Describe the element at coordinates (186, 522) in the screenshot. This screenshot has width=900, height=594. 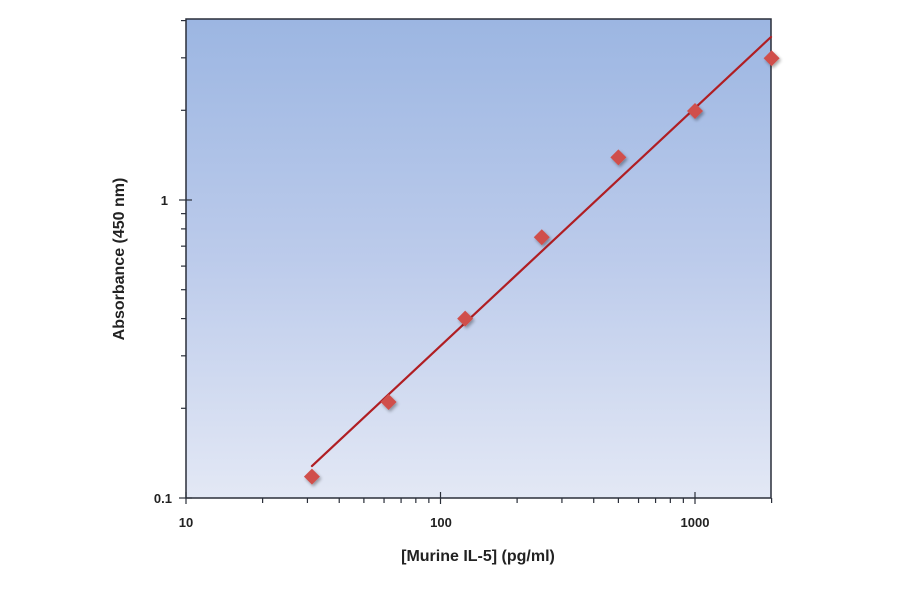
I see `x-tick-label-10: 10` at that location.